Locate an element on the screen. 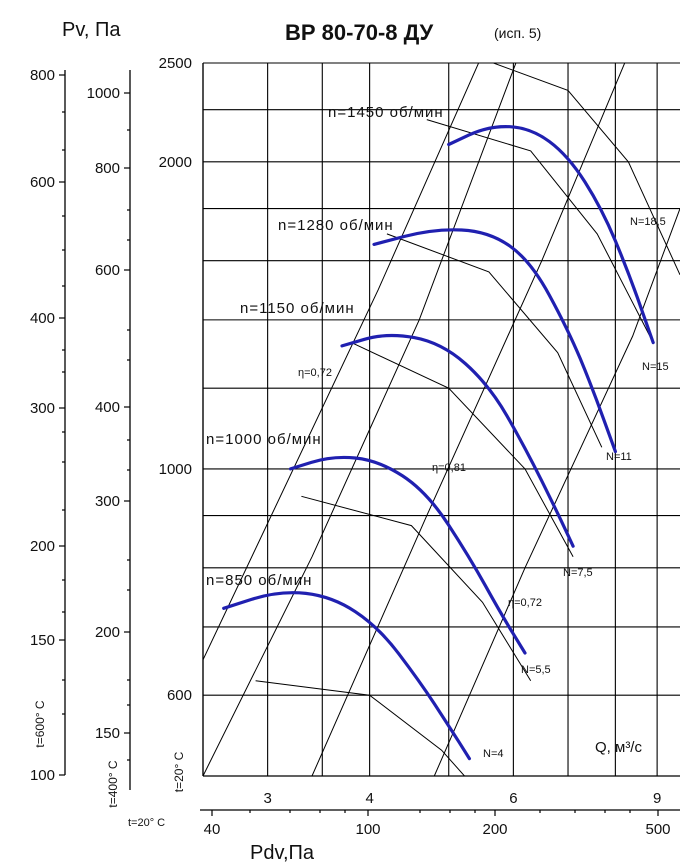  pdv-tick-label: 100 is located at coordinates (367, 829).